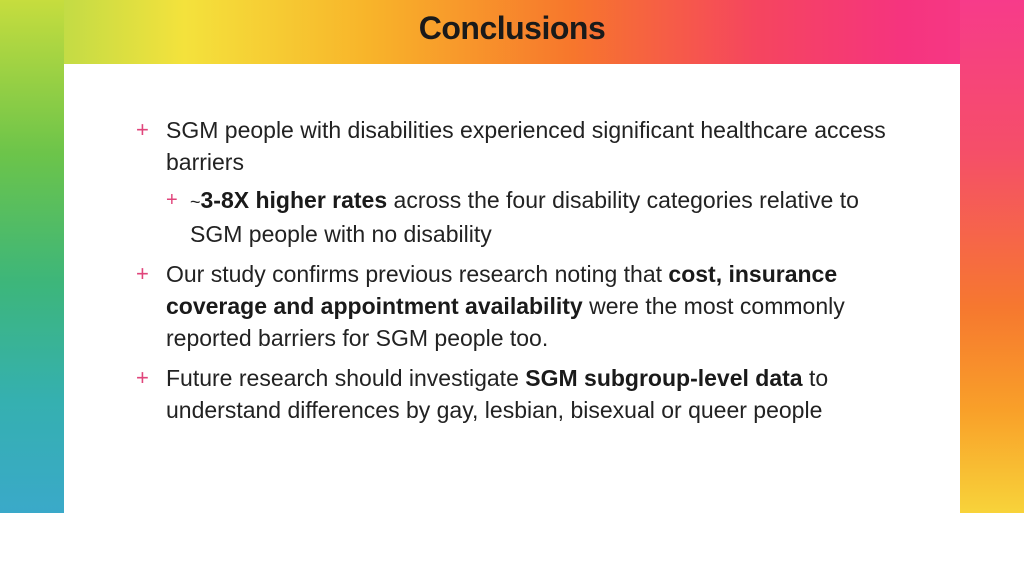 The image size is (1024, 576). Describe the element at coordinates (346, 378) in the screenshot. I see `bullet-text-pre: Future research should investigate` at that location.